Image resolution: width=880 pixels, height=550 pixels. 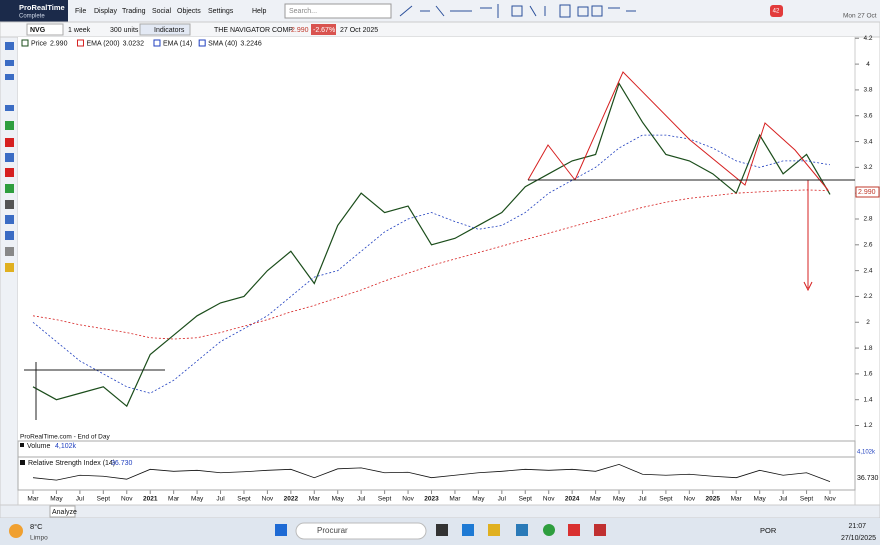 What do you see at coordinates (80, 11) in the screenshot?
I see `menu-item: File` at bounding box center [80, 11].